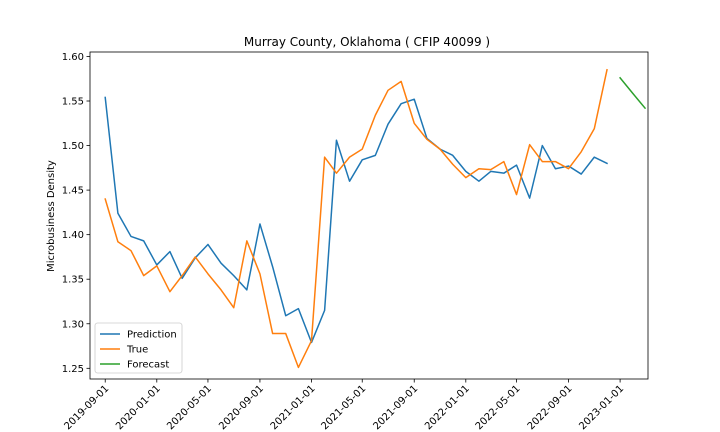  I want to click on y-tick-label: 1.50, so click(73, 146).